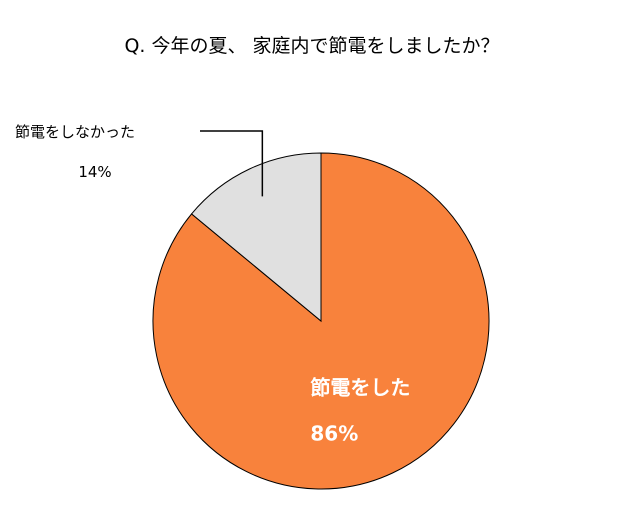 The image size is (624, 516). I want to click on chart-title: Q. 今年の夏、 家庭内で節電をしましたか？, so click(311, 46).